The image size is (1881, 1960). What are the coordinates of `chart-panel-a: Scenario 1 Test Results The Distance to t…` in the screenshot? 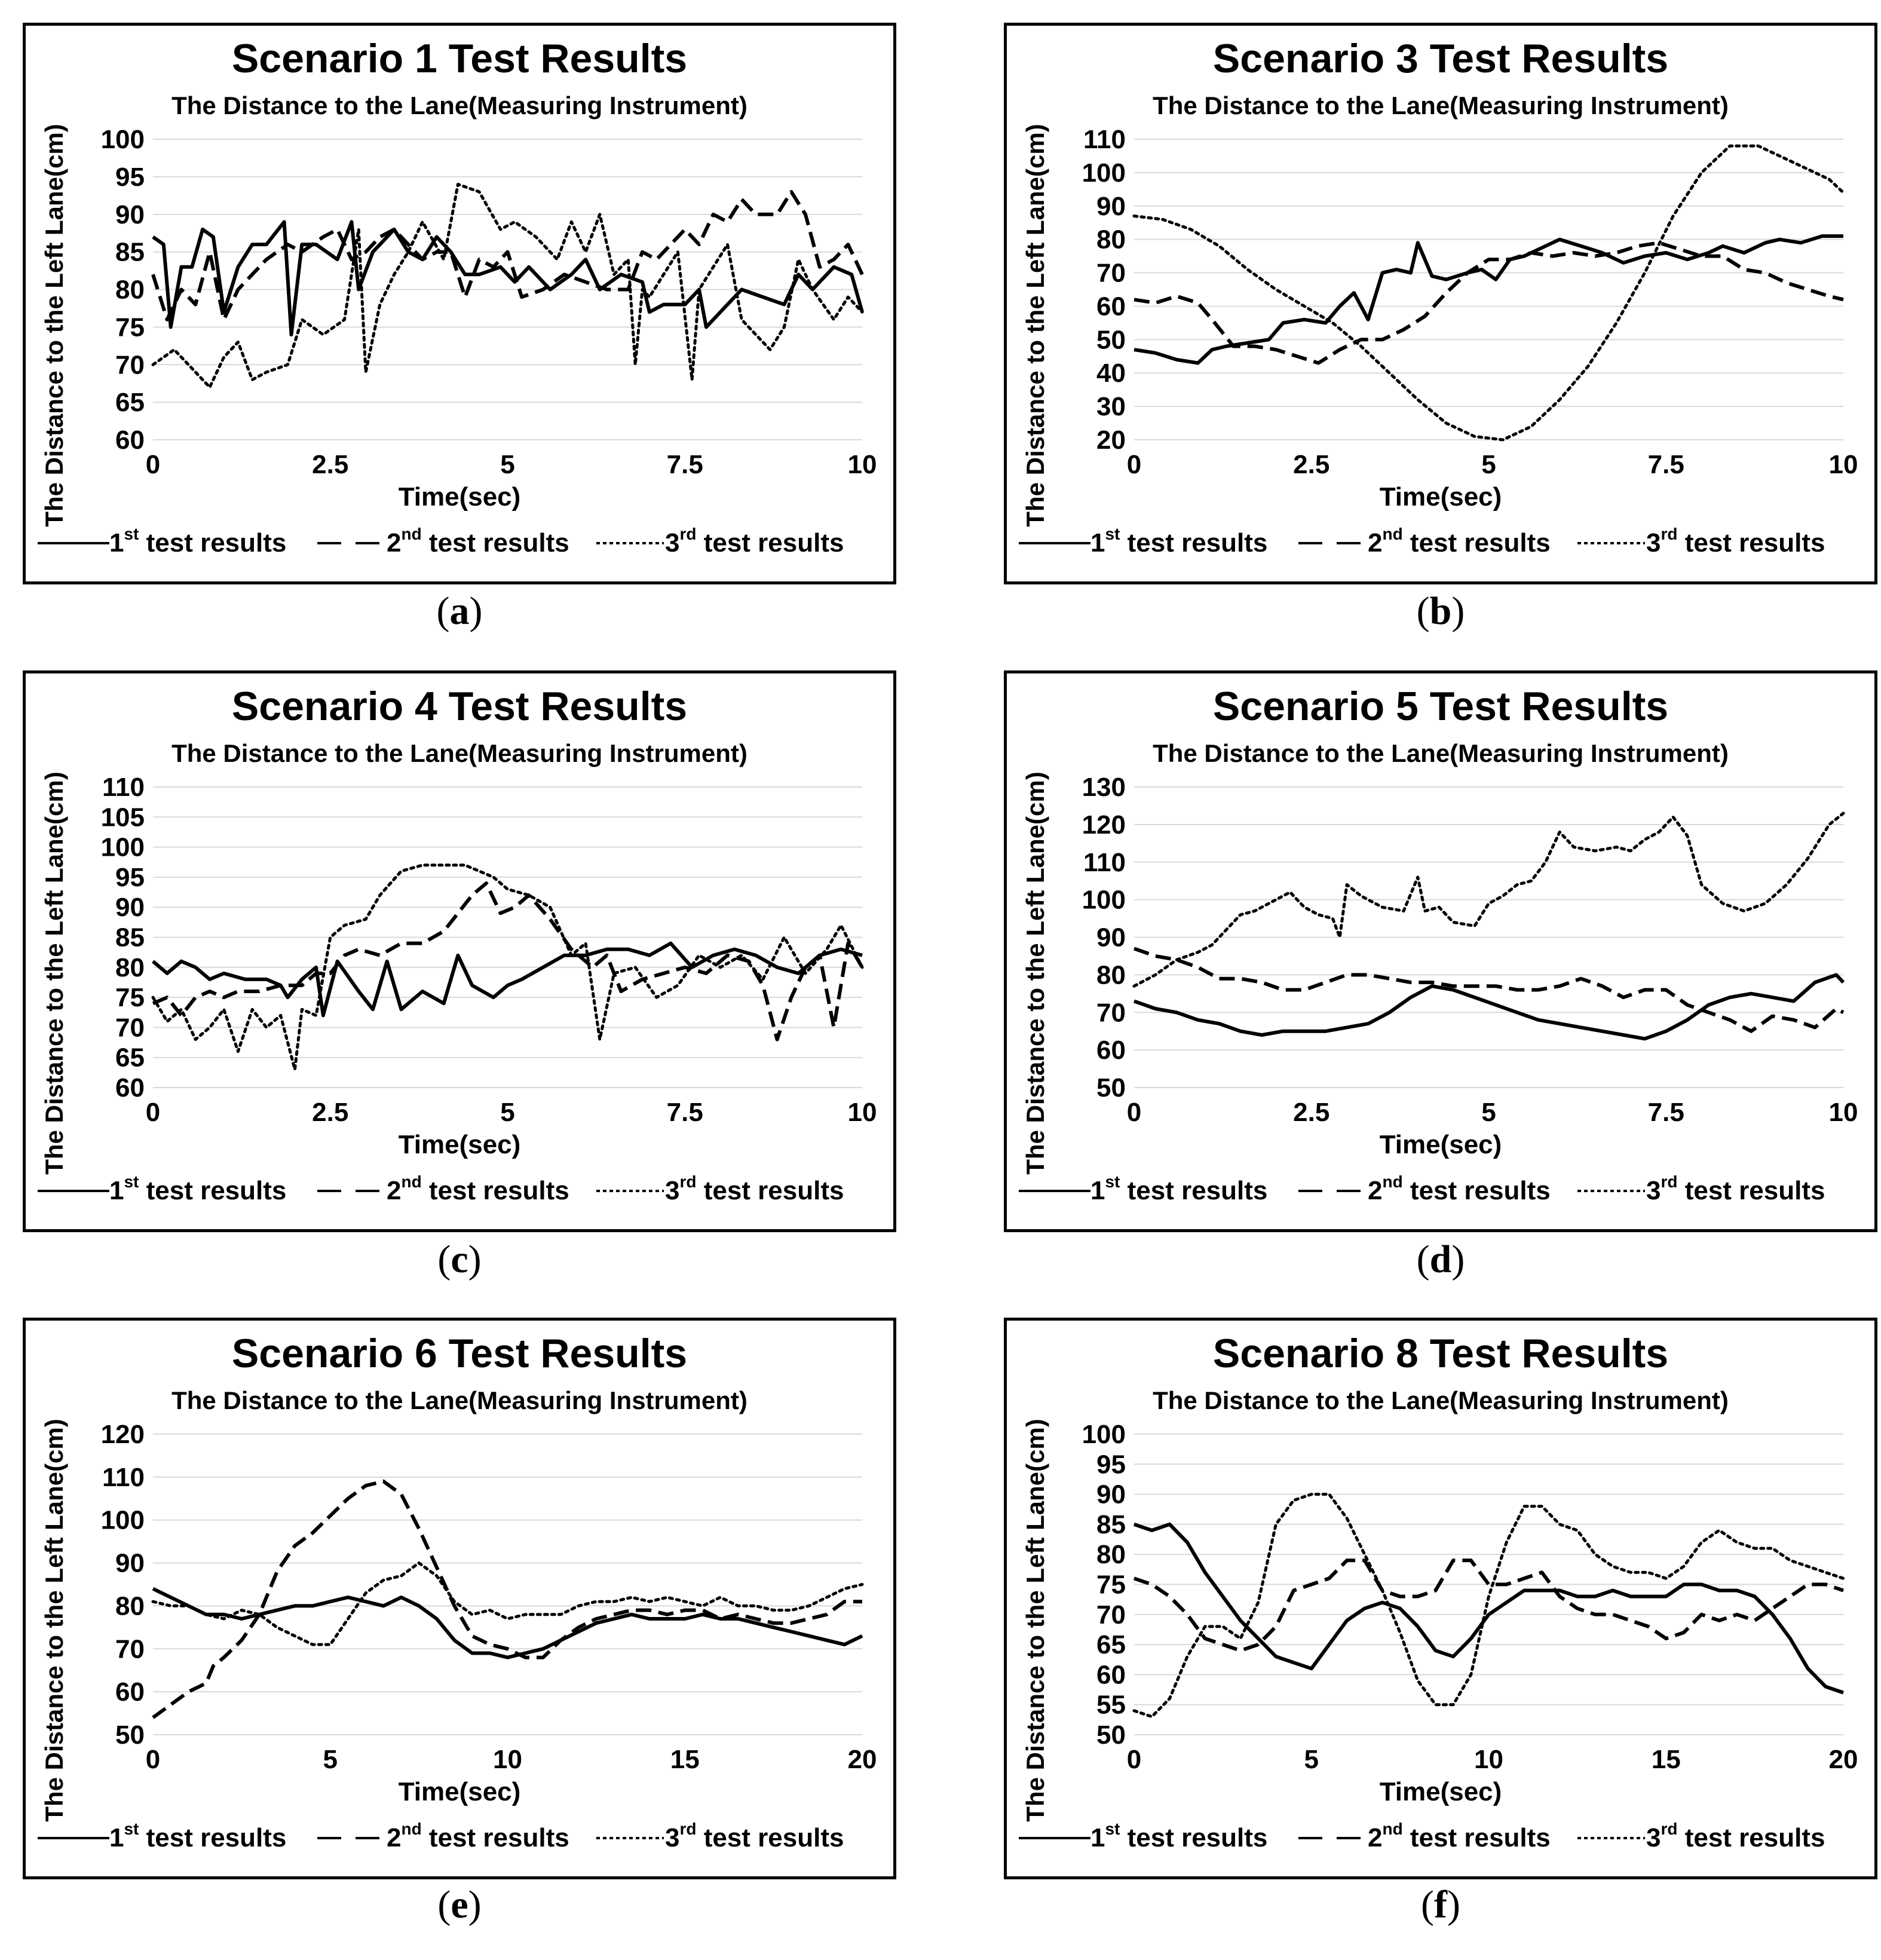 It's located at (459, 303).